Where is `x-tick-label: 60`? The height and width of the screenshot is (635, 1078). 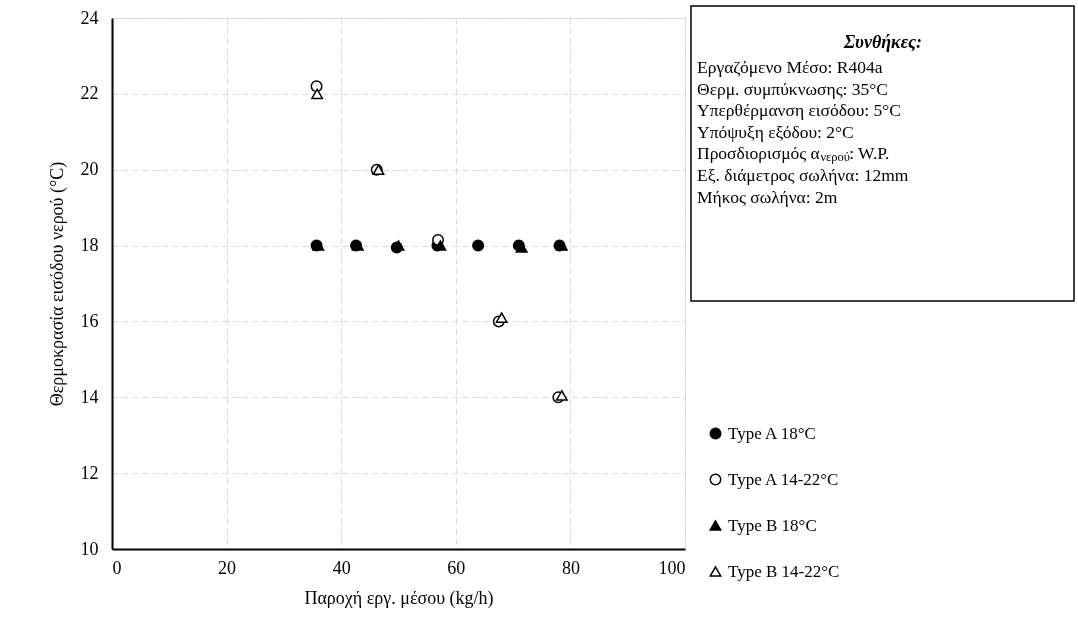 x-tick-label: 60 is located at coordinates (456, 567).